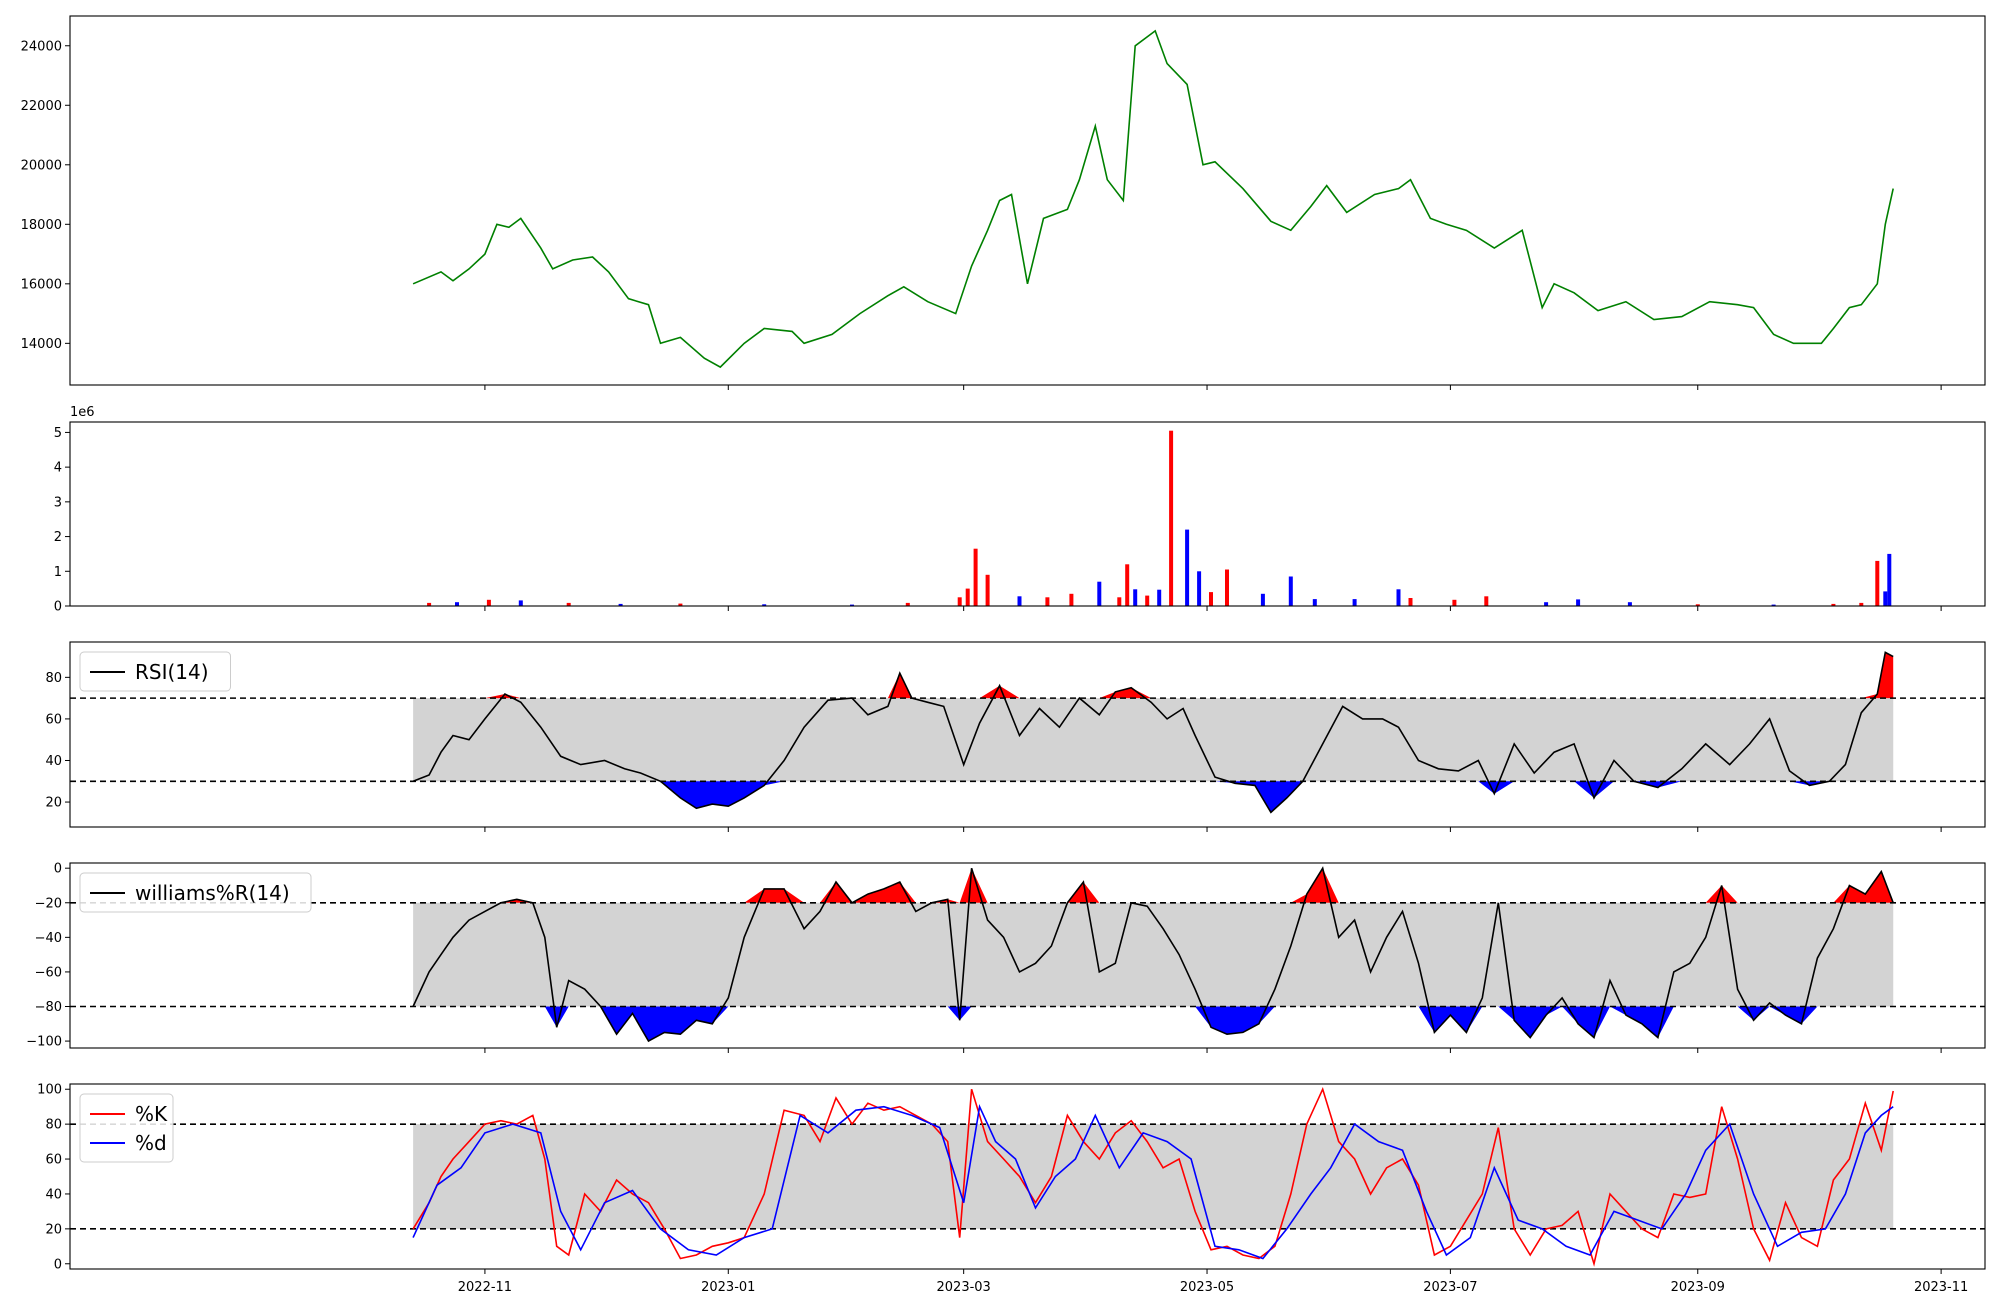 The image size is (2000, 1300). I want to click on stochastic-band, so click(1153, 1176).